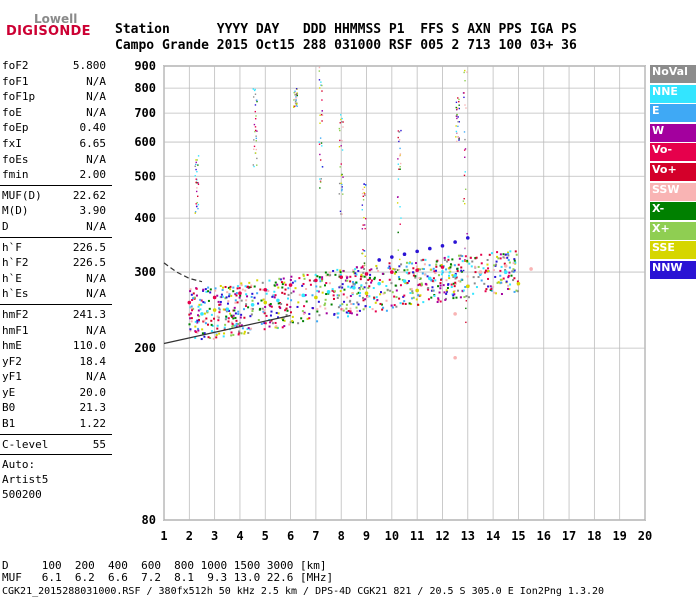  Describe the element at coordinates (12, 361) in the screenshot. I see `param-name: yF2` at that location.